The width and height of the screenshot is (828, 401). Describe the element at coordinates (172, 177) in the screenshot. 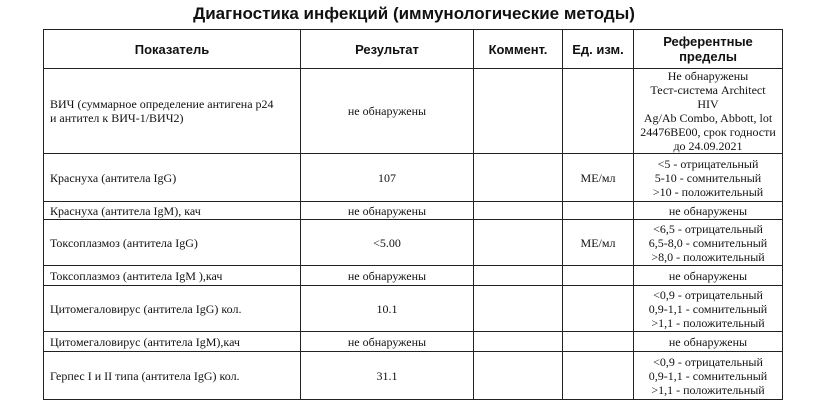

I see `indicator-cell: Краснуха (антитела IgG)` at that location.